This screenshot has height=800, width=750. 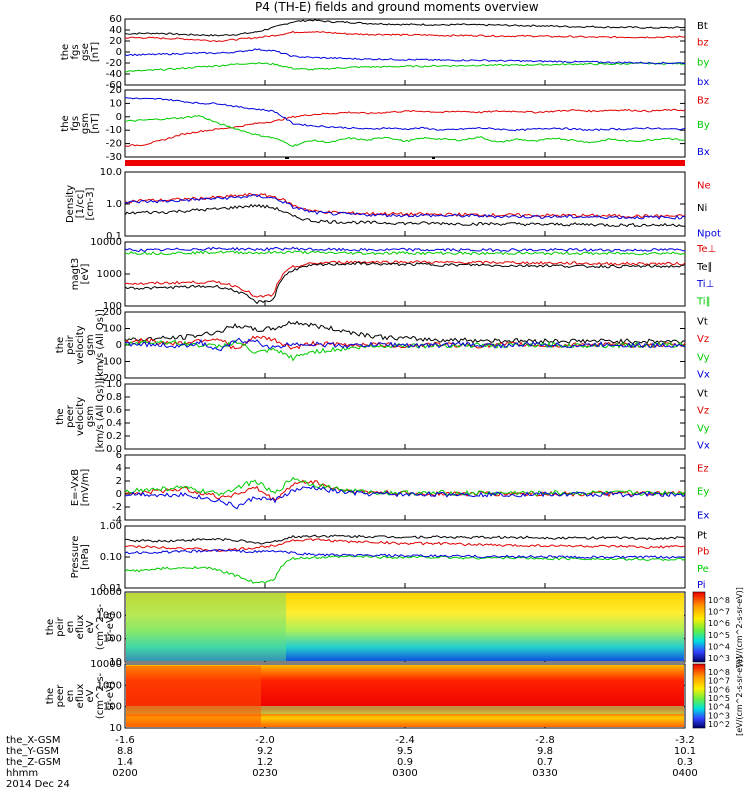 I want to click on y-axis-label: magt3 [eV], so click(x=80, y=274).